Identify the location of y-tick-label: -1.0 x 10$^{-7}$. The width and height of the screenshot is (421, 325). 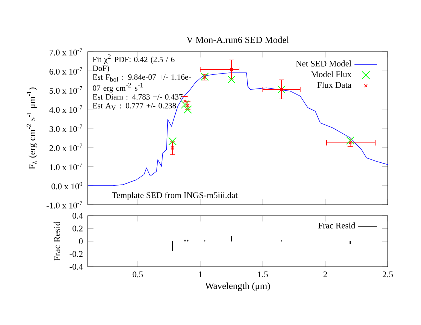
(64, 205).